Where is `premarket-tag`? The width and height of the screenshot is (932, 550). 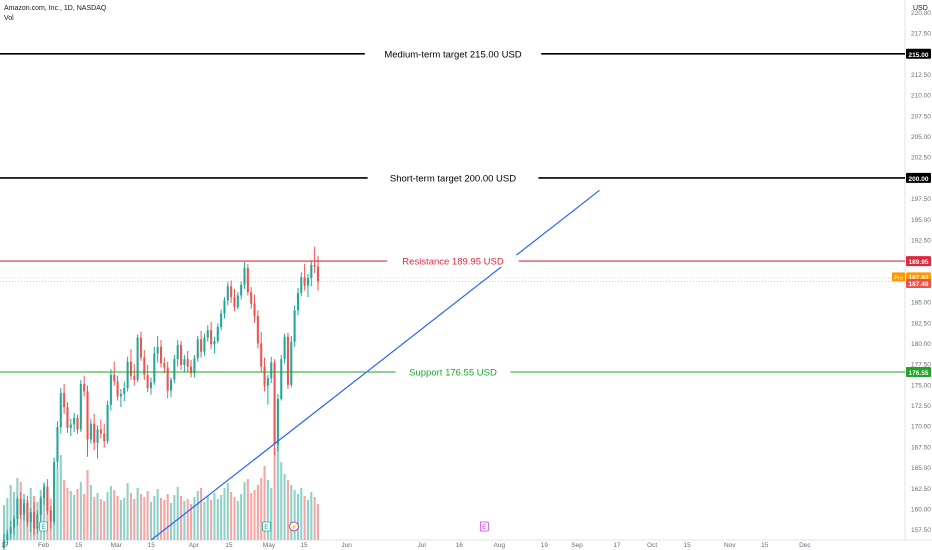
premarket-tag is located at coordinates (898, 277).